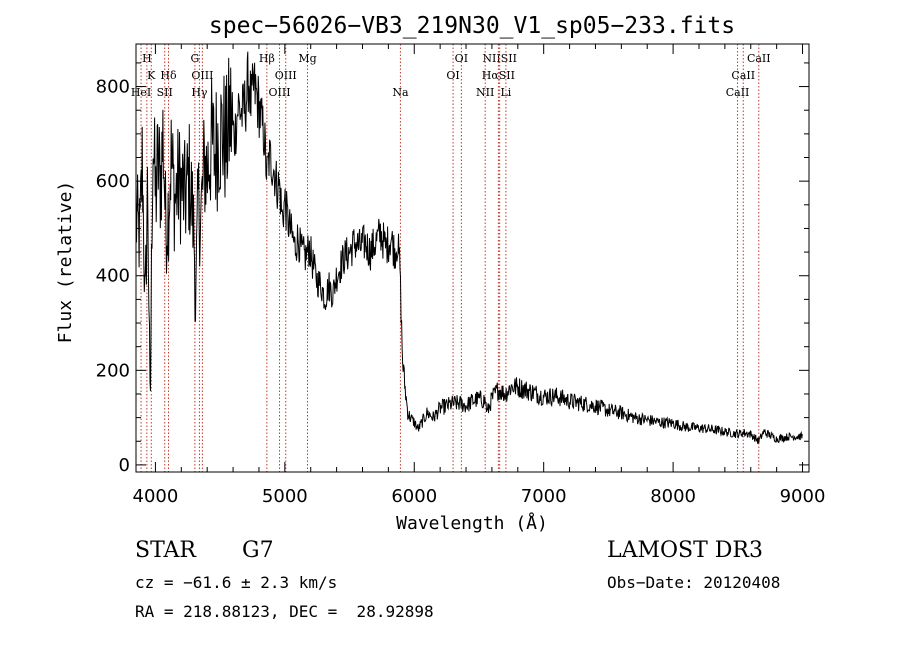  I want to click on y-axis-label: Flux (relative), so click(65, 262).